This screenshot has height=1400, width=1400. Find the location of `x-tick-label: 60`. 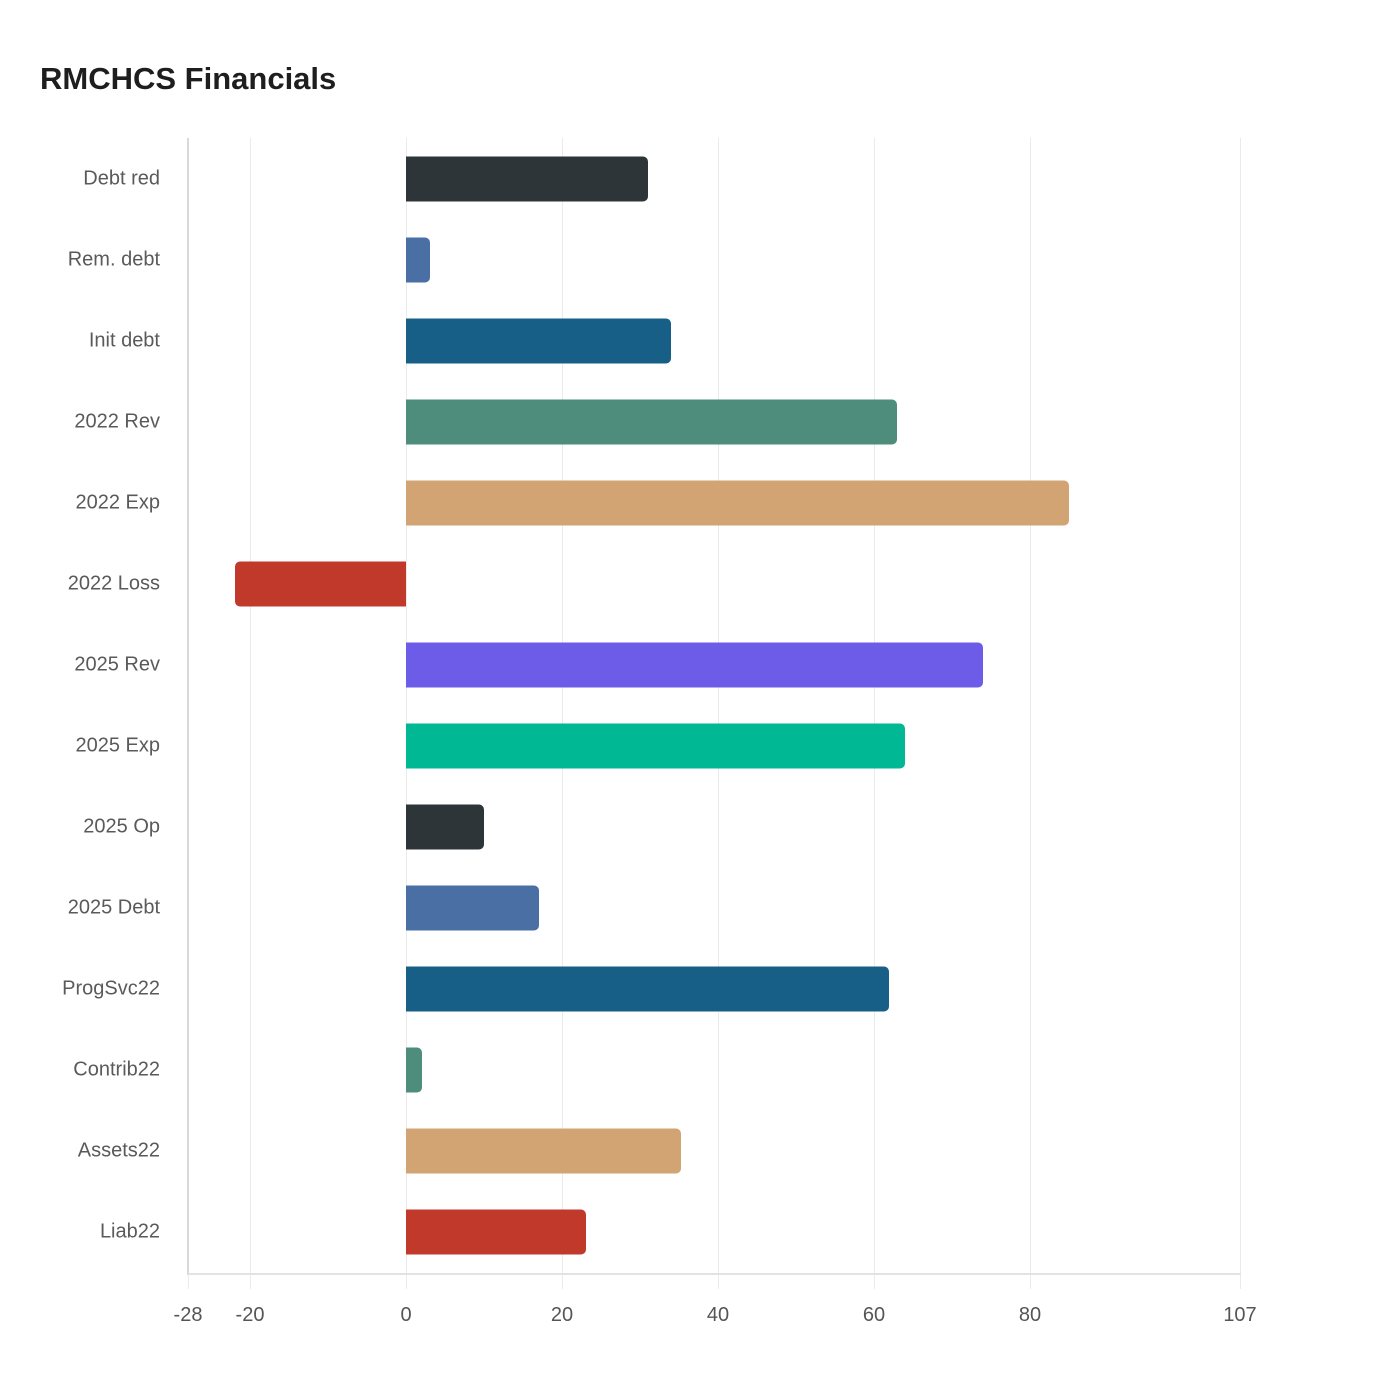

x-tick-label: 60 is located at coordinates (874, 1315).